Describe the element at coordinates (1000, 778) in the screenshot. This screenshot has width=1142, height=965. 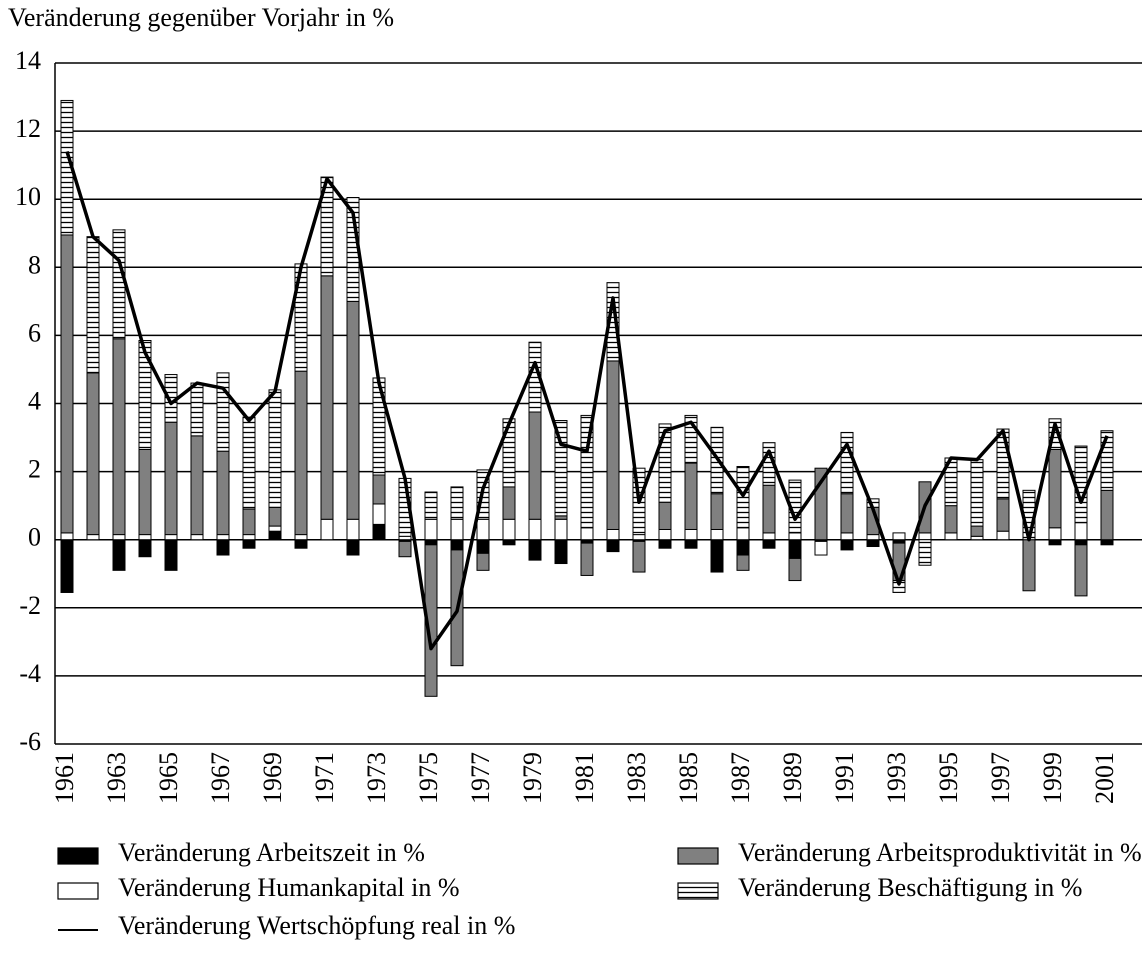
I see `x-tick-label: 1997` at that location.